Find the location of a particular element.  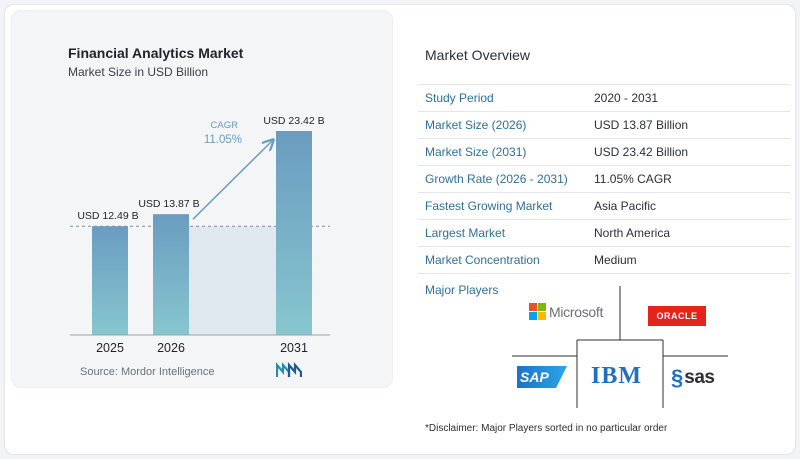

microsoft-logo: Microsoft is located at coordinates (566, 311).